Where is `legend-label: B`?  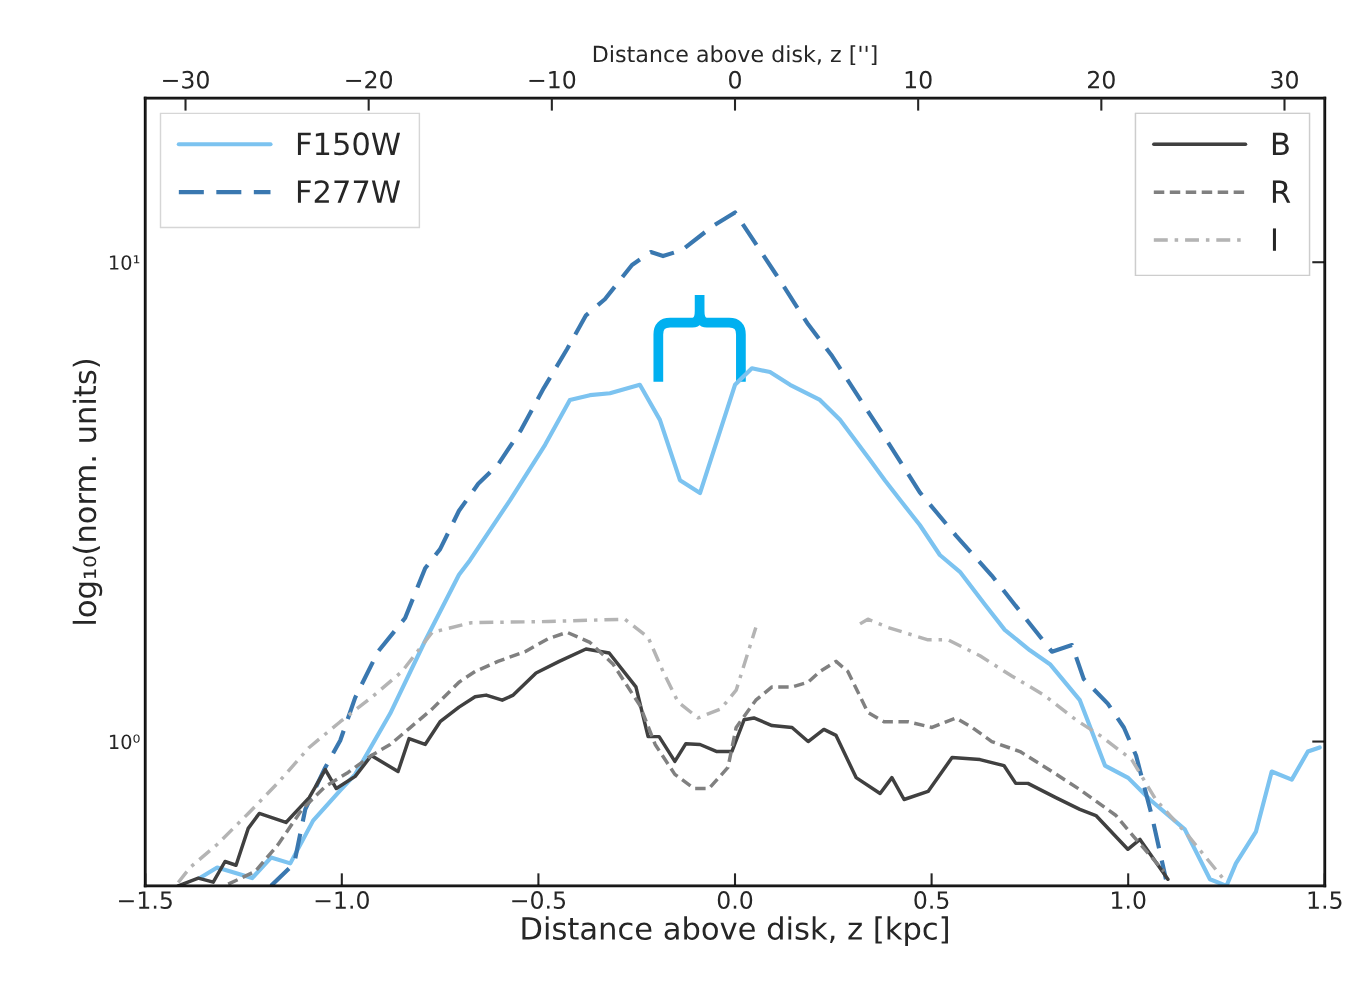
legend-label: B is located at coordinates (1280, 143).